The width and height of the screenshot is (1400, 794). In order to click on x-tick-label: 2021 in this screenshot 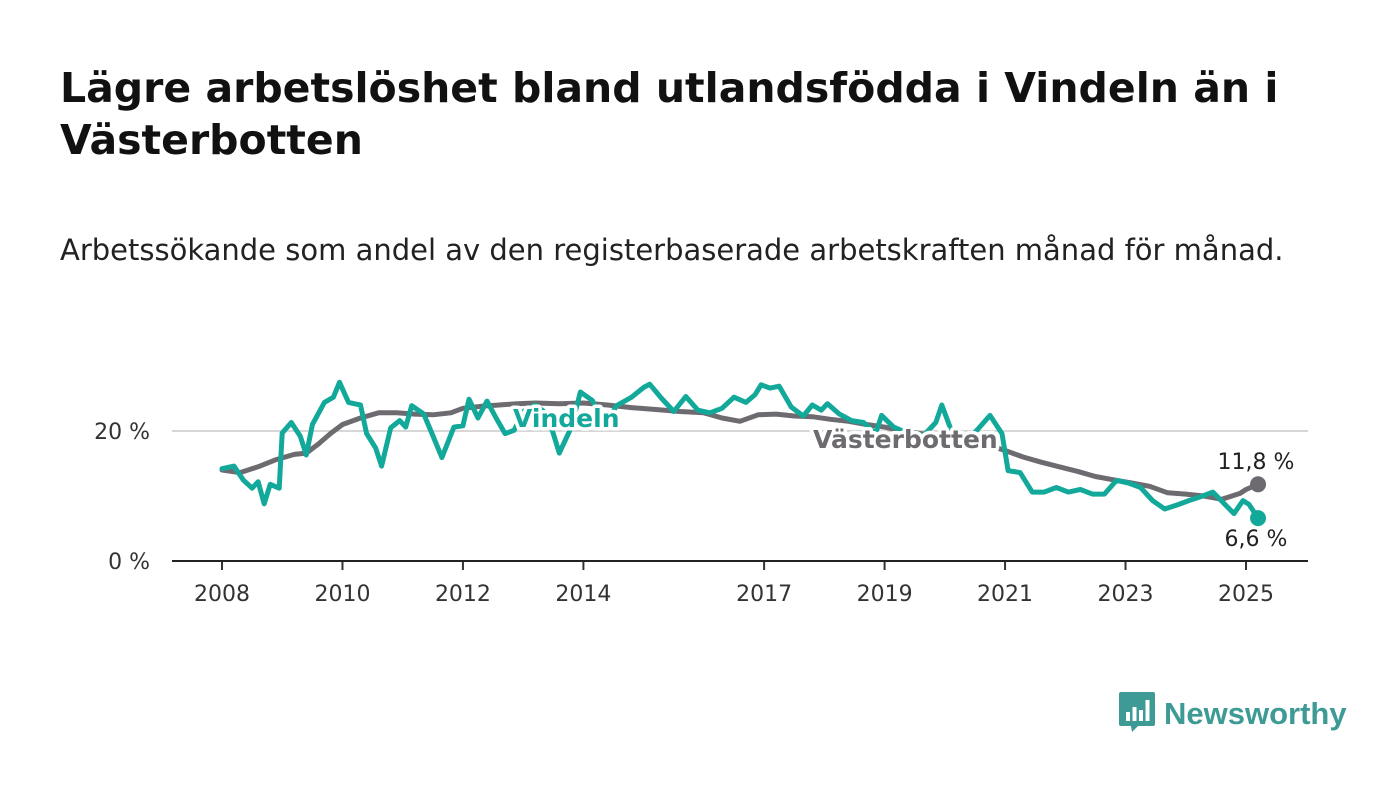, I will do `click(1005, 594)`.